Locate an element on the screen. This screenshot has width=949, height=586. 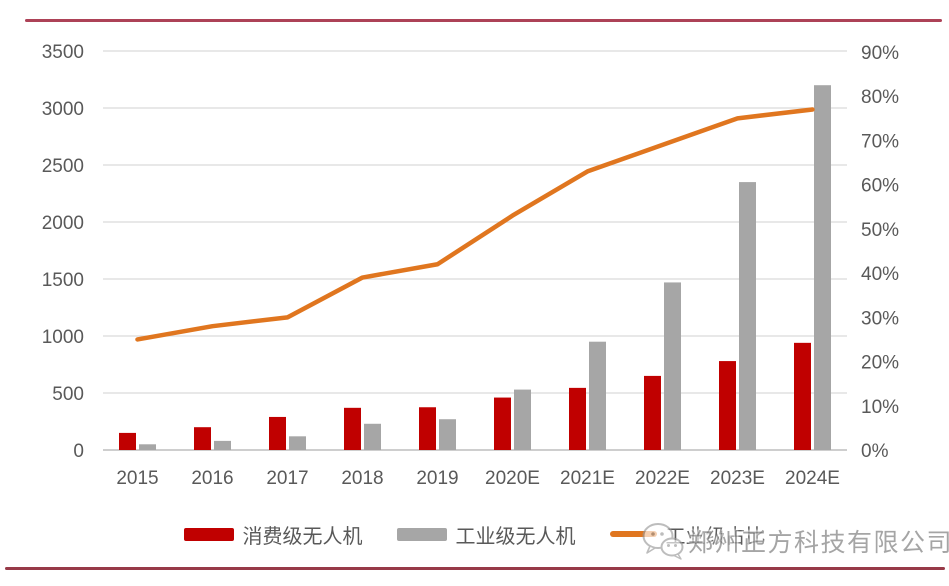
x-tick-2018: 2018 is located at coordinates (362, 478).